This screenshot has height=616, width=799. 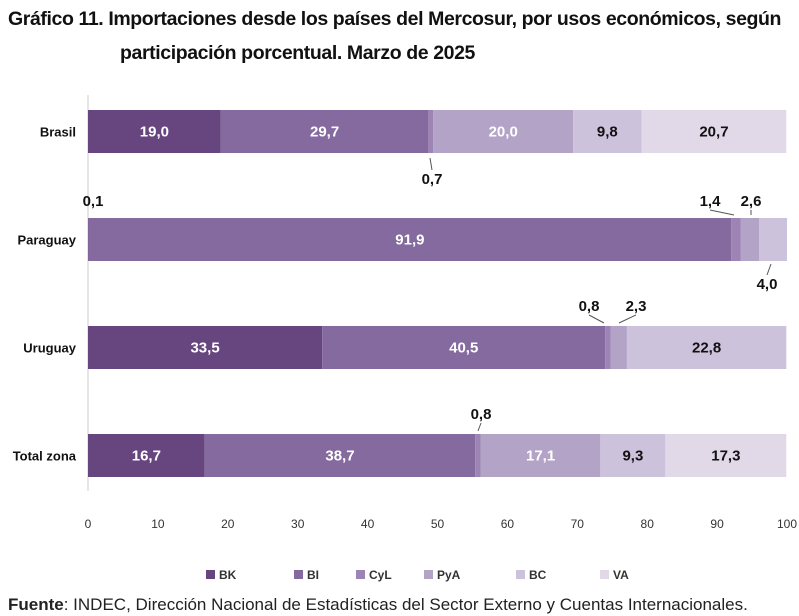 What do you see at coordinates (717, 524) in the screenshot?
I see `x-tick-label-90: 90` at bounding box center [717, 524].